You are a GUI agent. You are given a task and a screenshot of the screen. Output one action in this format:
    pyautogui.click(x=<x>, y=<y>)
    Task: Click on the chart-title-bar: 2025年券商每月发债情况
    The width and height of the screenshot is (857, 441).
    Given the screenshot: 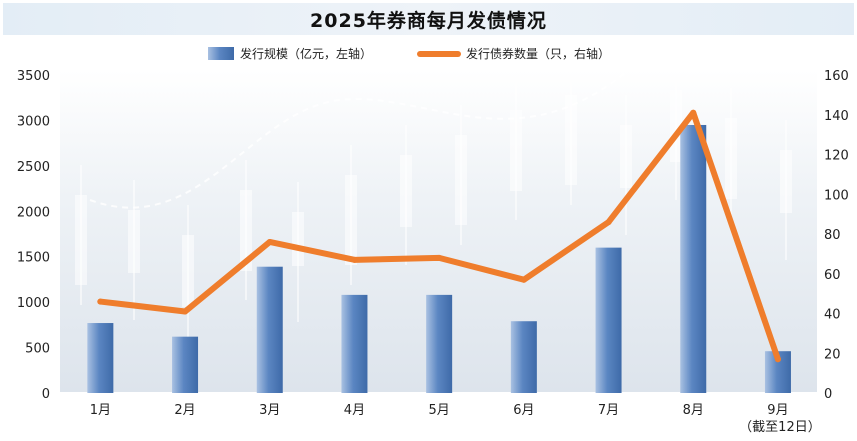 What is the action you would take?
    pyautogui.click(x=428, y=19)
    